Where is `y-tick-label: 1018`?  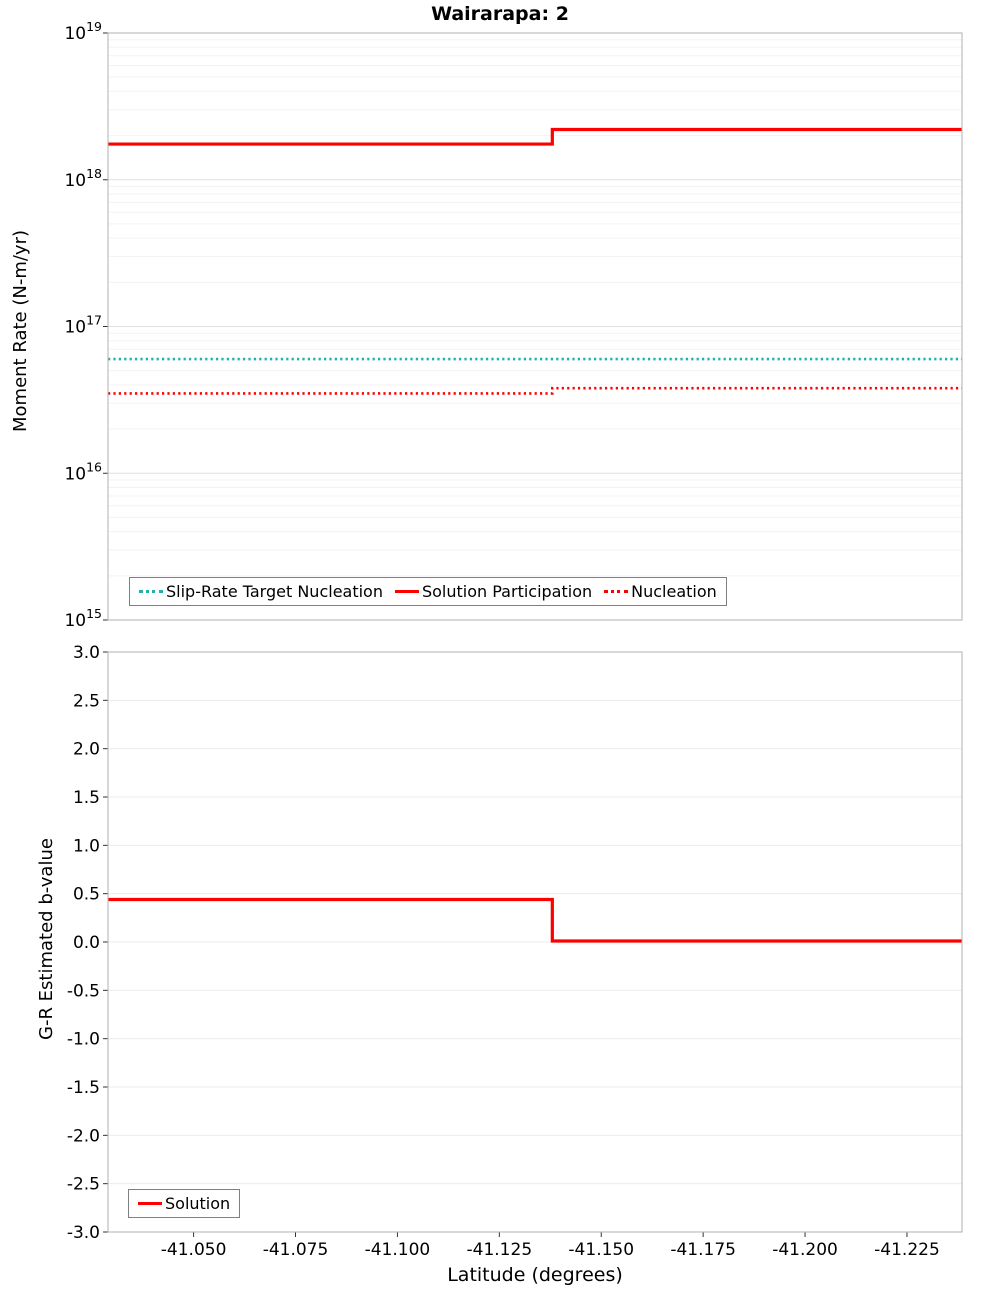
y-tick-label: 1018 is located at coordinates (83, 178).